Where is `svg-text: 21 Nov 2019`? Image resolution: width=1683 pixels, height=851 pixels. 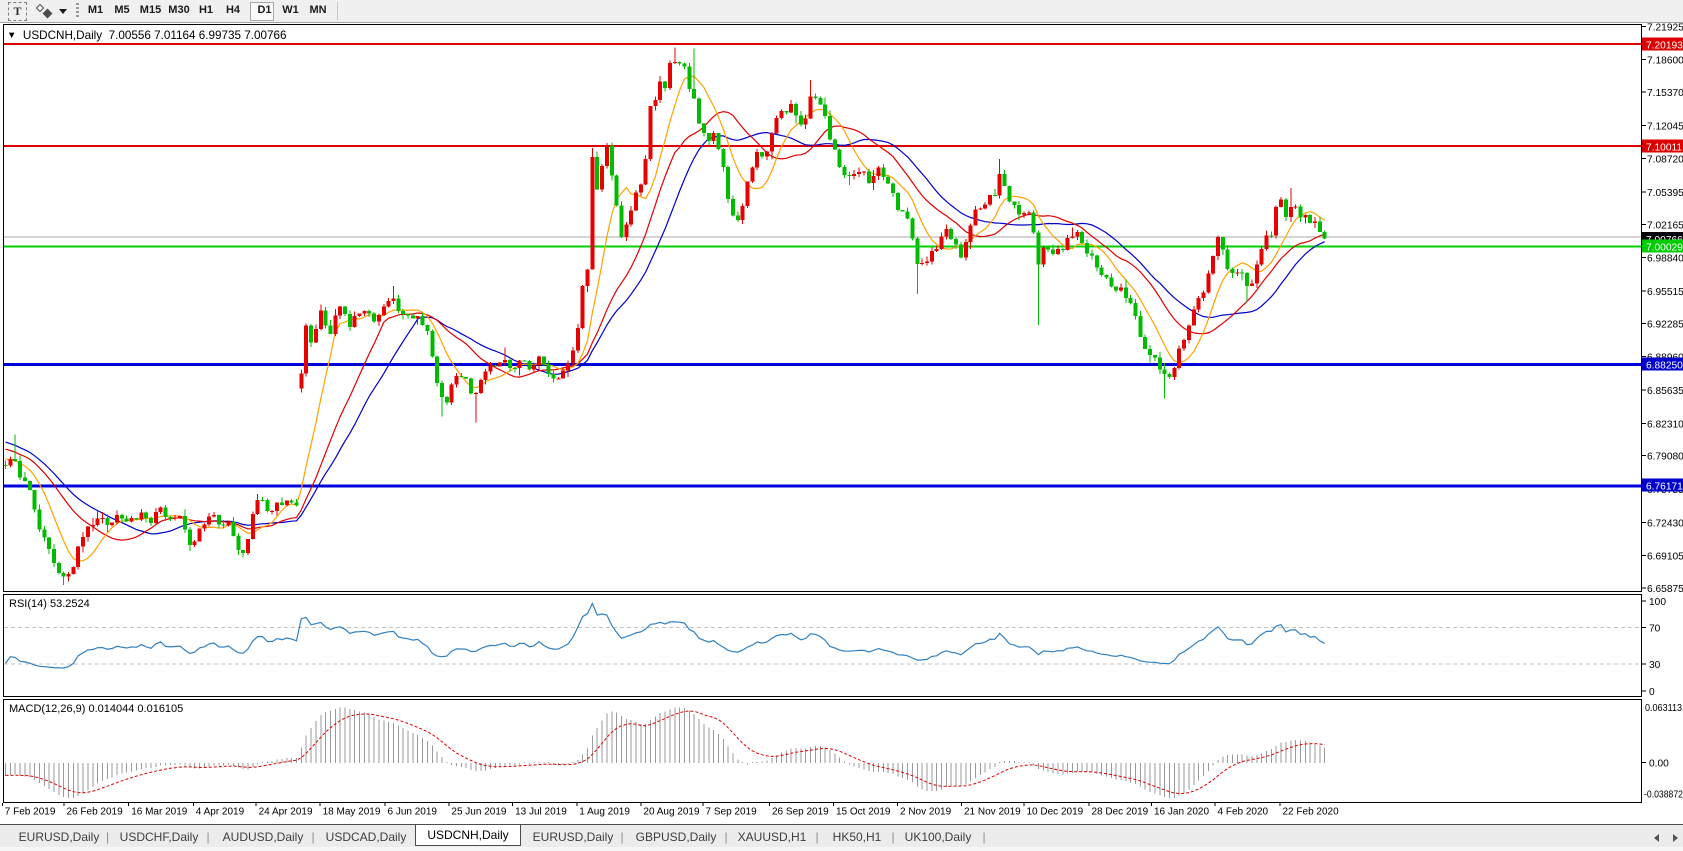 svg-text: 21 Nov 2019 is located at coordinates (992, 812).